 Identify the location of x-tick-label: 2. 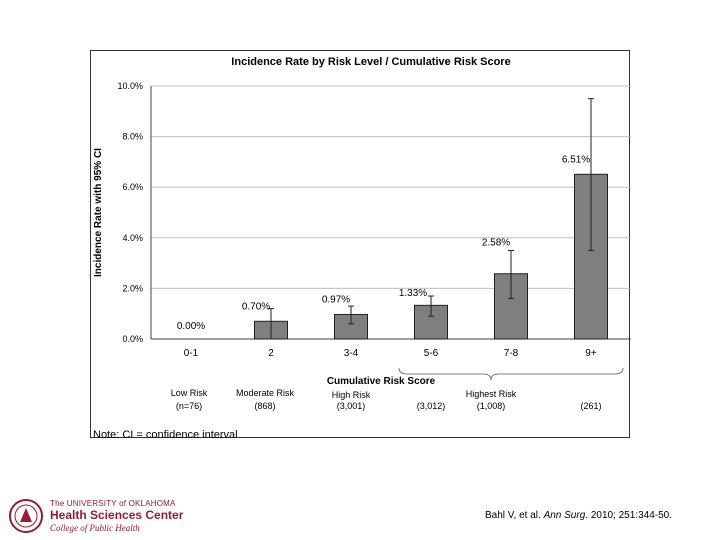
(271, 353).